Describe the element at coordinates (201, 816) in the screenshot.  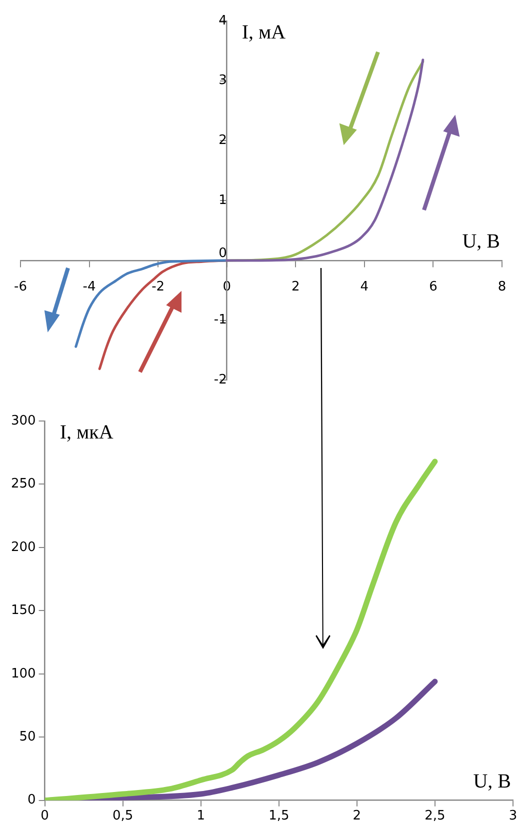
I see `x-tick-label: 1` at that location.